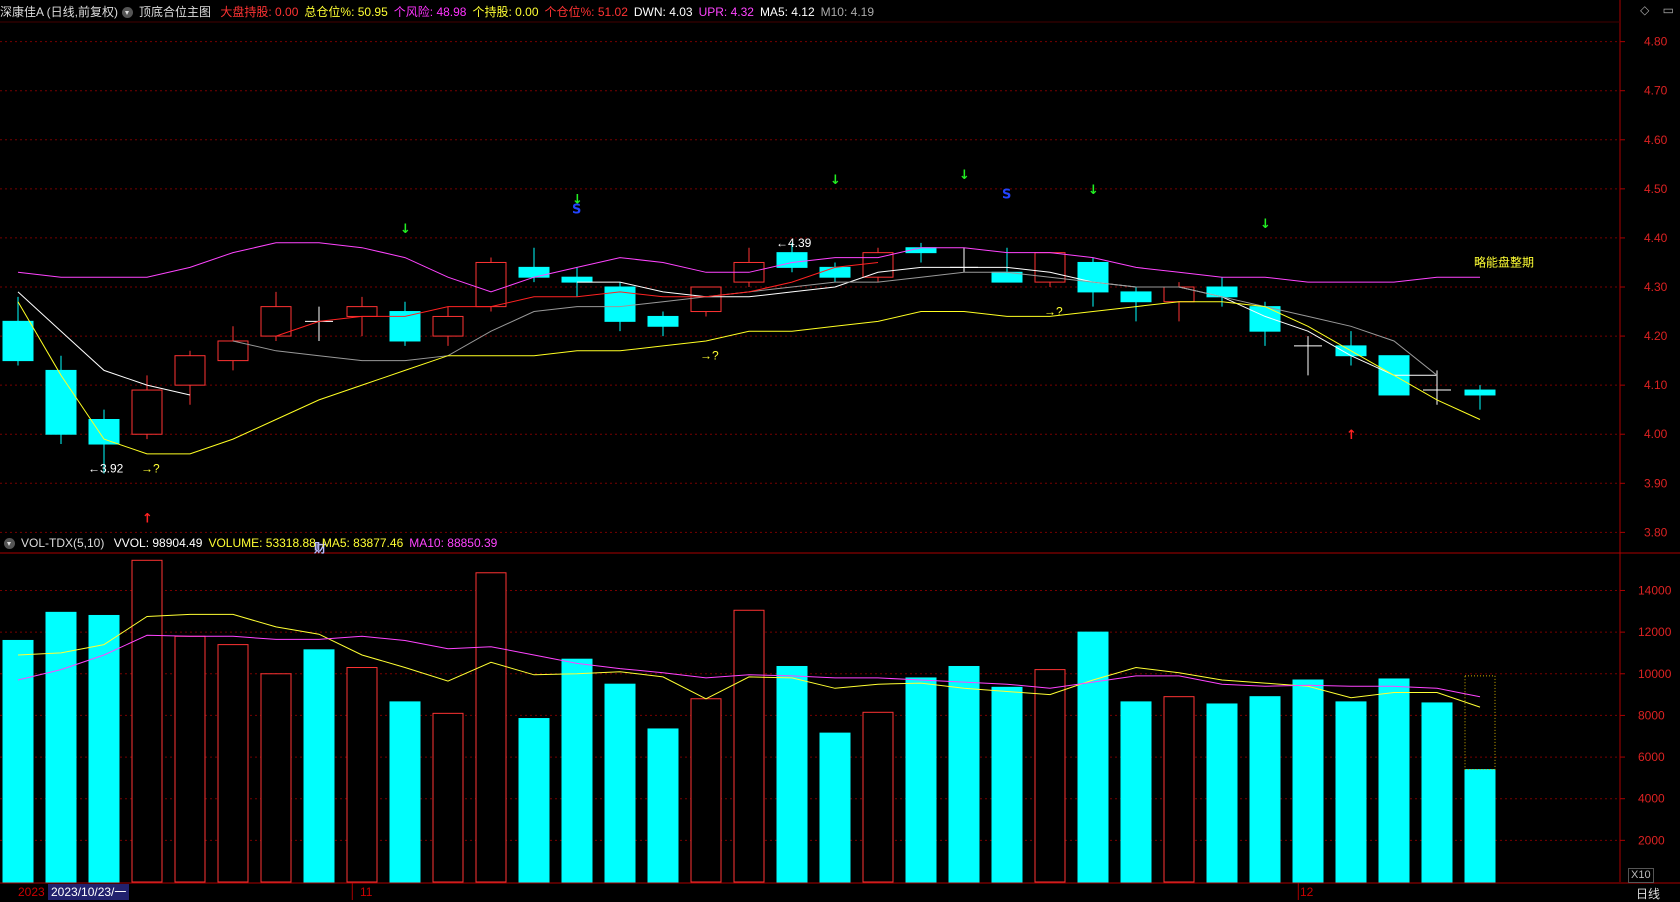  What do you see at coordinates (1656, 483) in the screenshot?
I see `price-tick-label: 3.90` at bounding box center [1656, 483].